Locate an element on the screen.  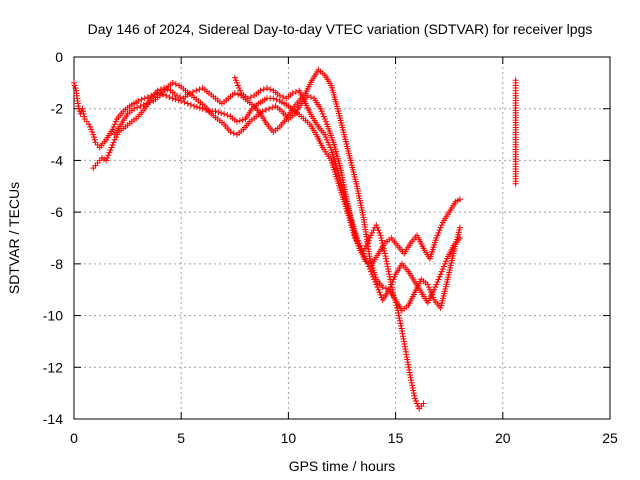
x-tick-label: 15 is located at coordinates (396, 438).